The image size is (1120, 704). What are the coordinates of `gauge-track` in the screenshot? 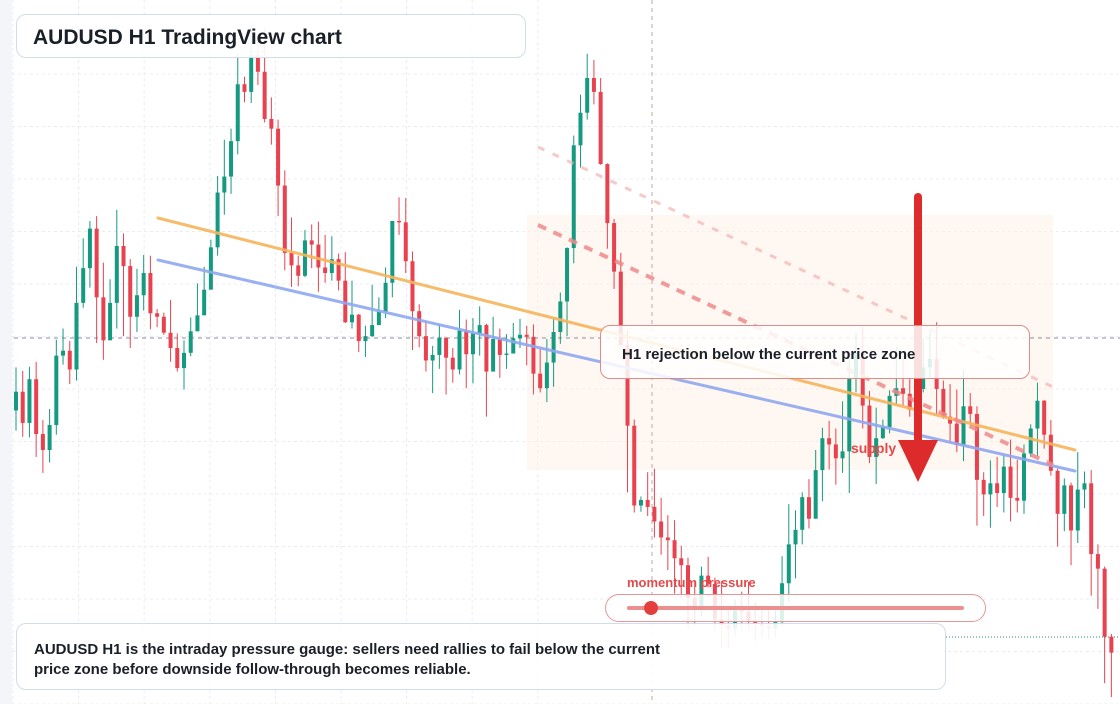 It's located at (795, 608).